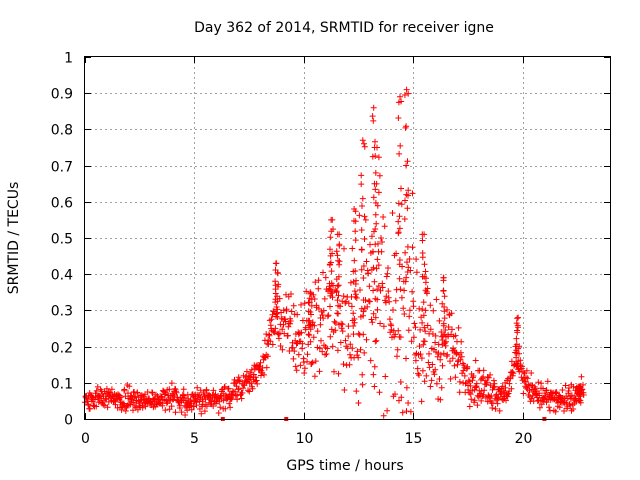  I want to click on y-tick-label: 0.4, so click(62, 276).